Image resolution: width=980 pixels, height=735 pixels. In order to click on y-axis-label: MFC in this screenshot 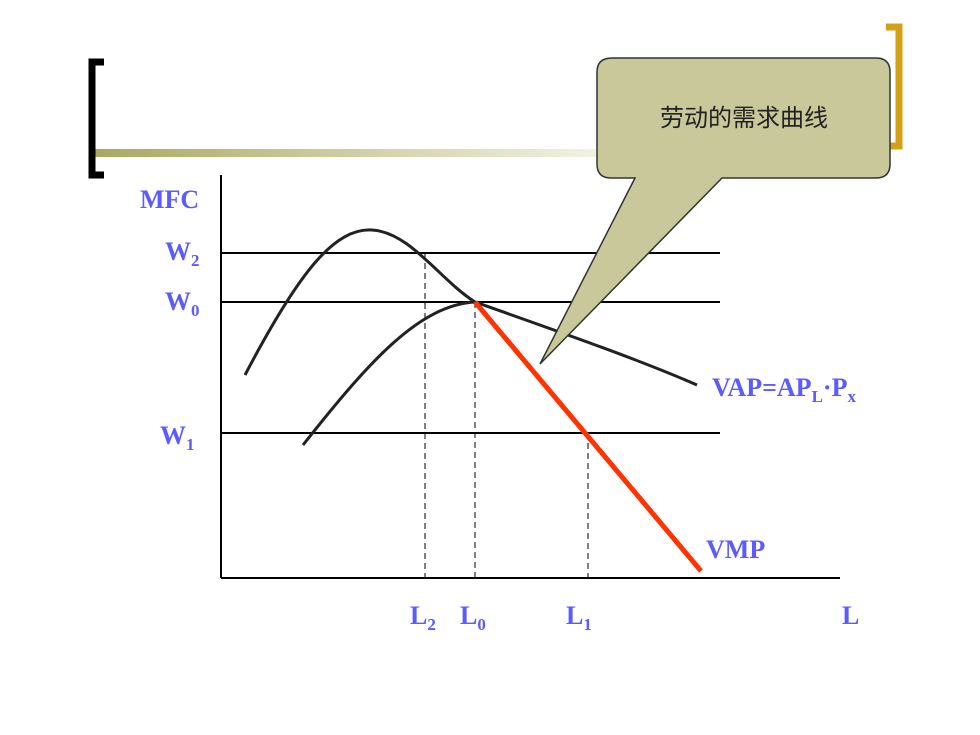, I will do `click(169, 199)`.